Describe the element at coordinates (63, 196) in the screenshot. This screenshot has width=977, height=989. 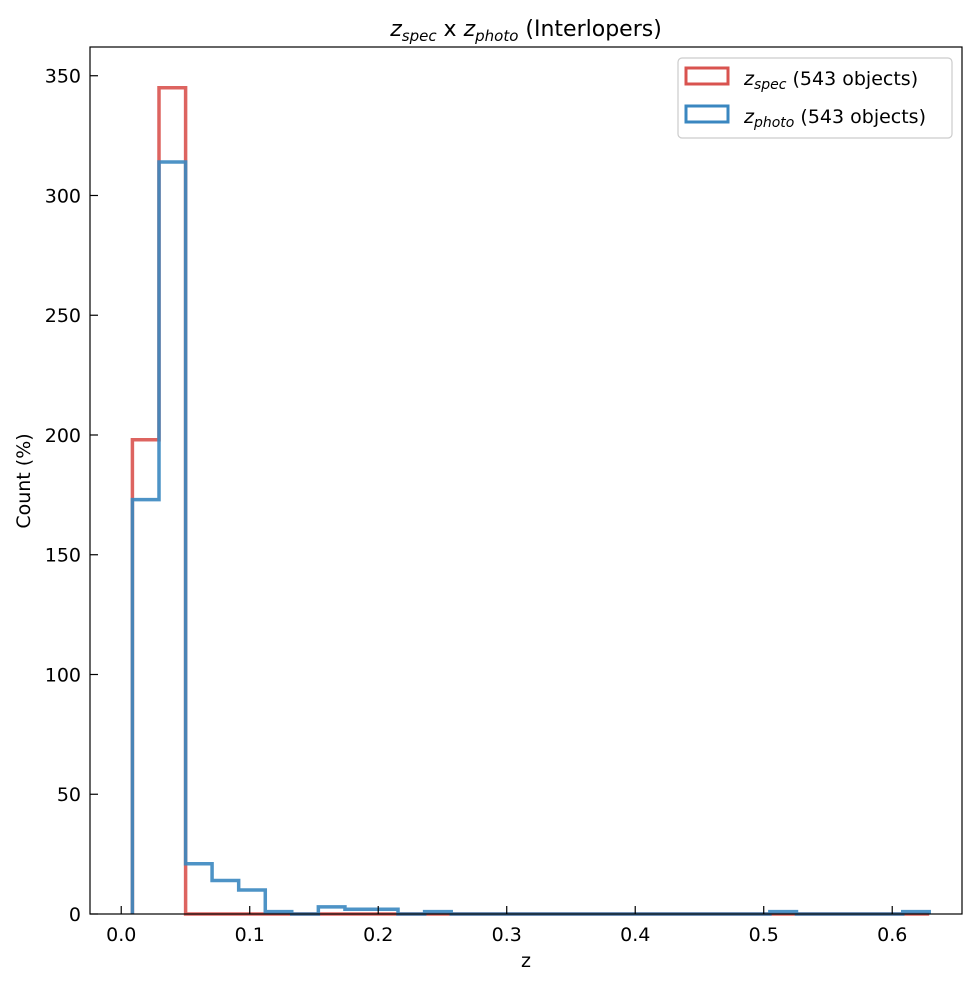
I see `y-tick-label: 300` at that location.